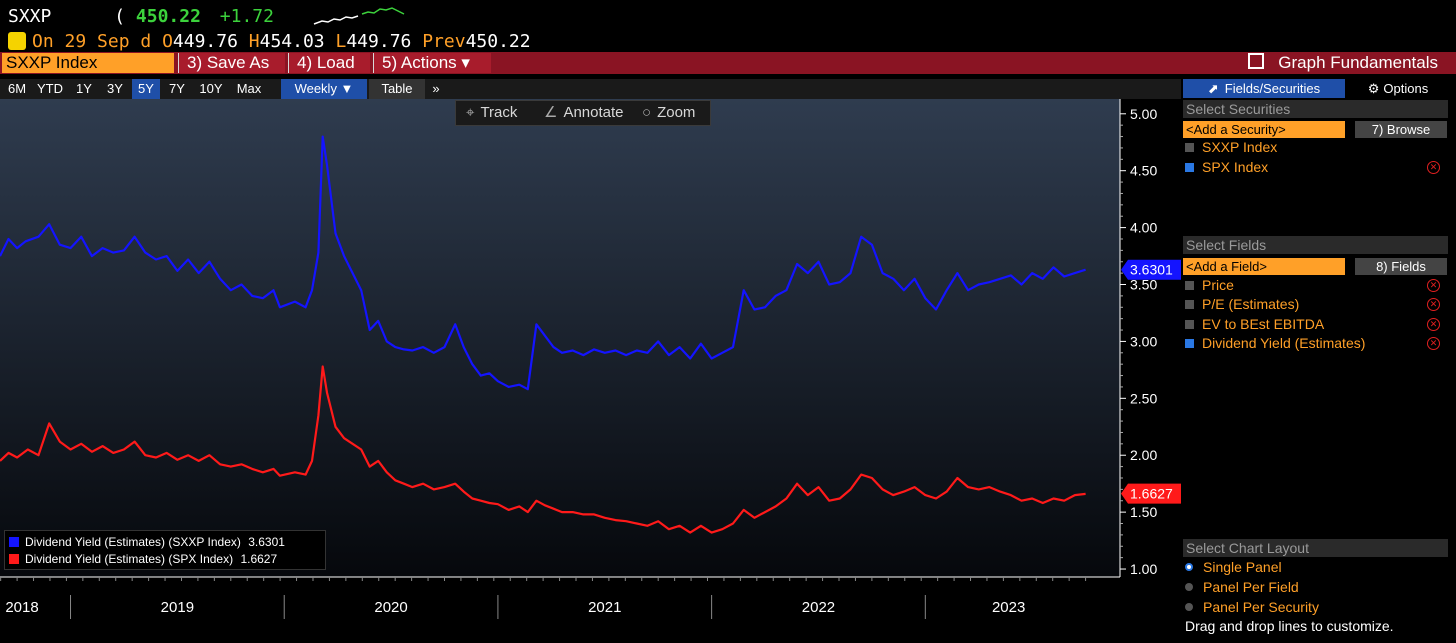  I want to click on y-tick-label: 2.50, so click(1143, 398).